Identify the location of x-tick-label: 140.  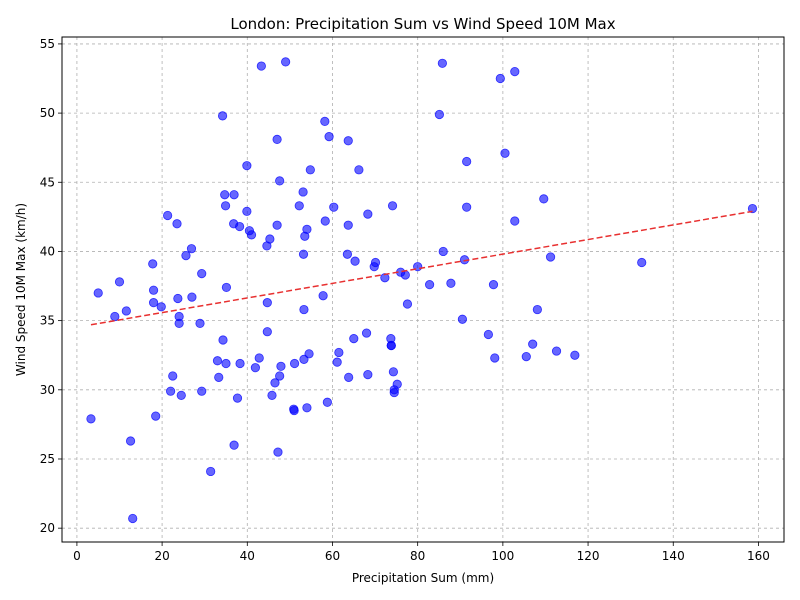
(673, 556).